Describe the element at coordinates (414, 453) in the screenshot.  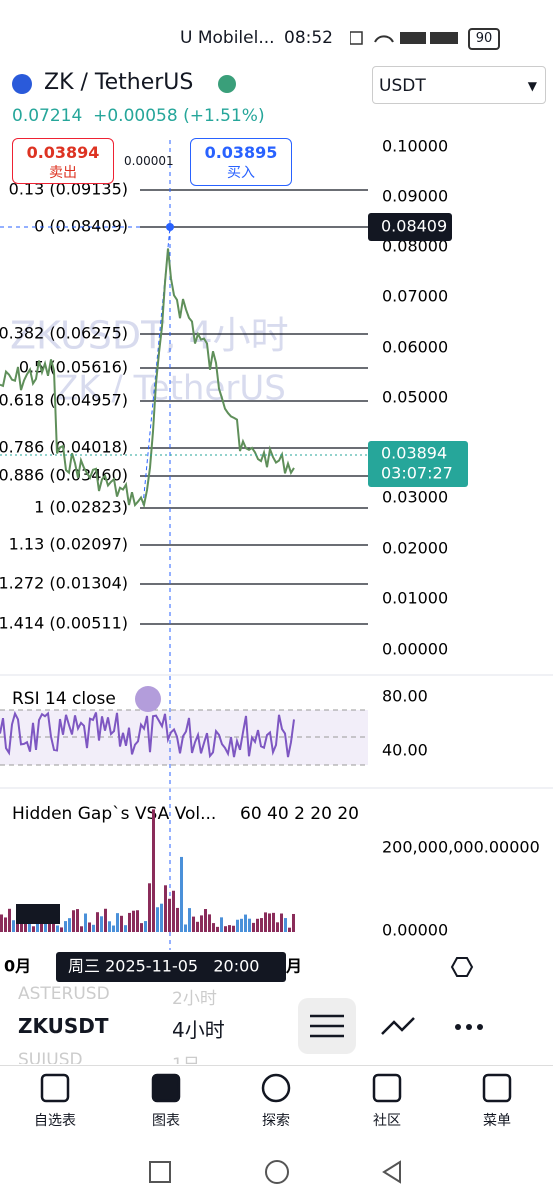
I see `last-price: 0.03894` at that location.